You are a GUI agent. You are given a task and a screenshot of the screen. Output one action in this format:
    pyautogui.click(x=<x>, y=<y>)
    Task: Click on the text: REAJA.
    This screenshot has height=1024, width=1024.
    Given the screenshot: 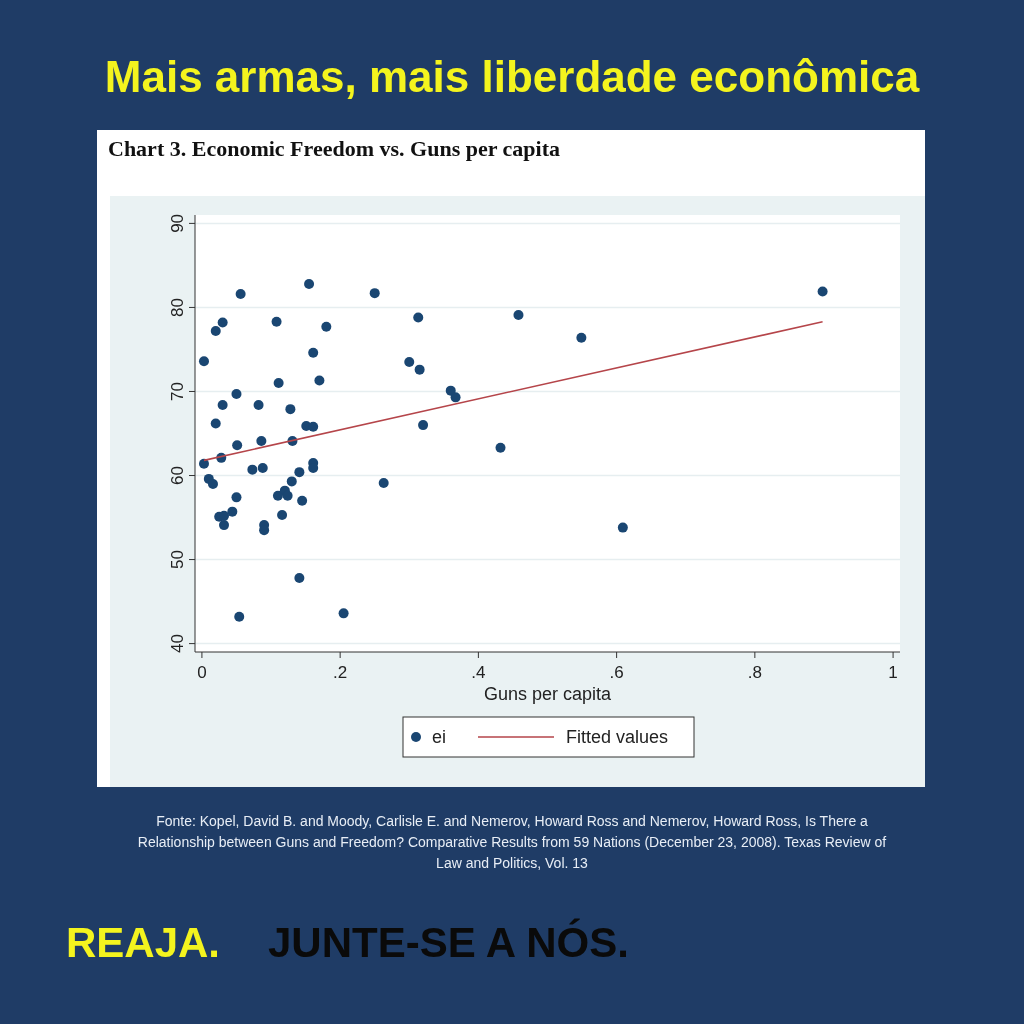 What is the action you would take?
    pyautogui.click(x=143, y=942)
    